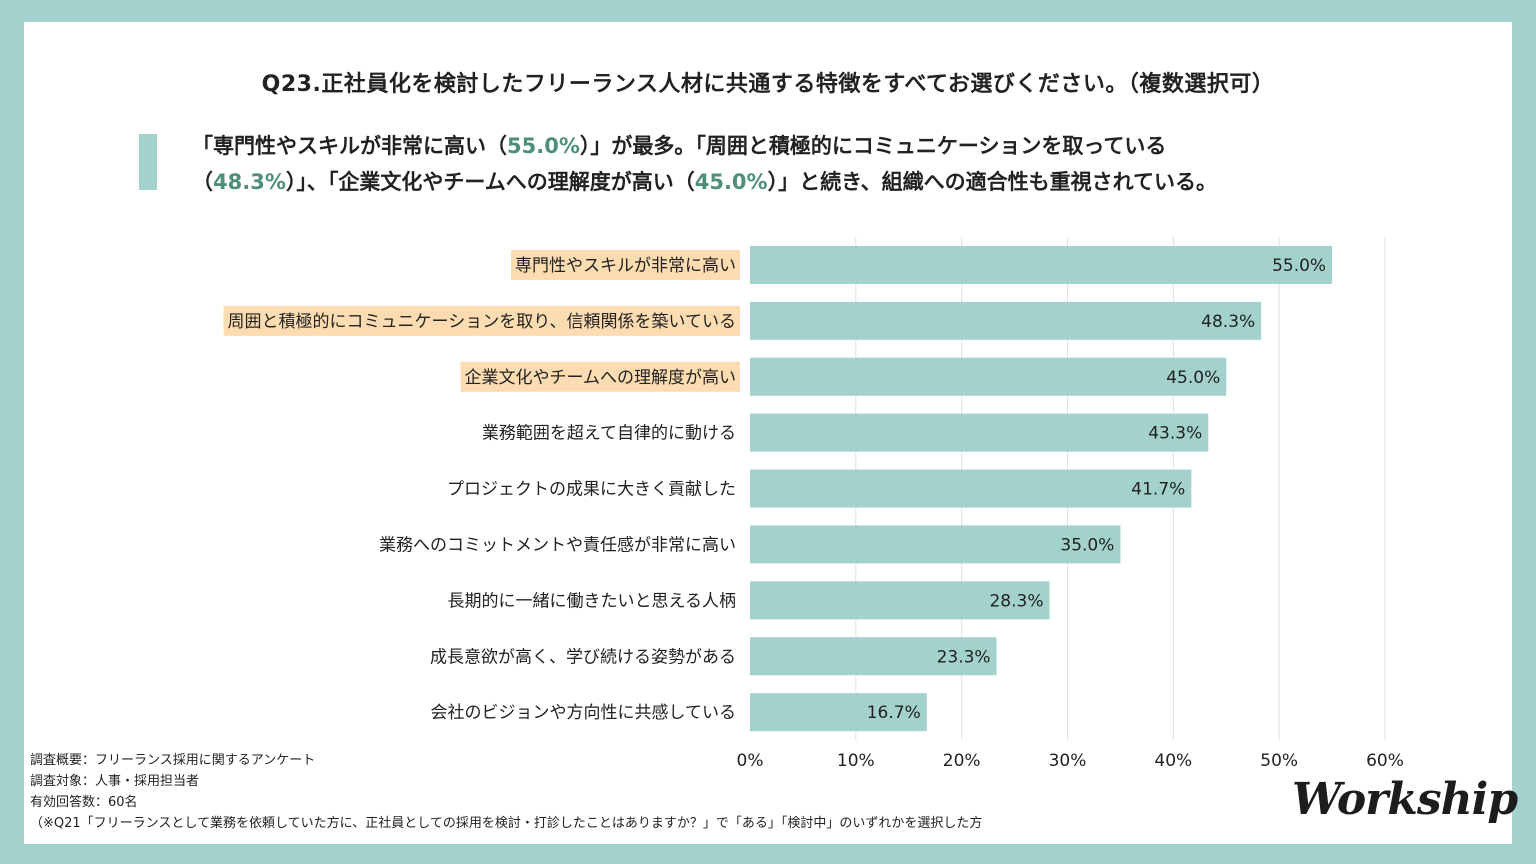  I want to click on category-label: 会社のビジョンや方向性に共感している, so click(584, 713).